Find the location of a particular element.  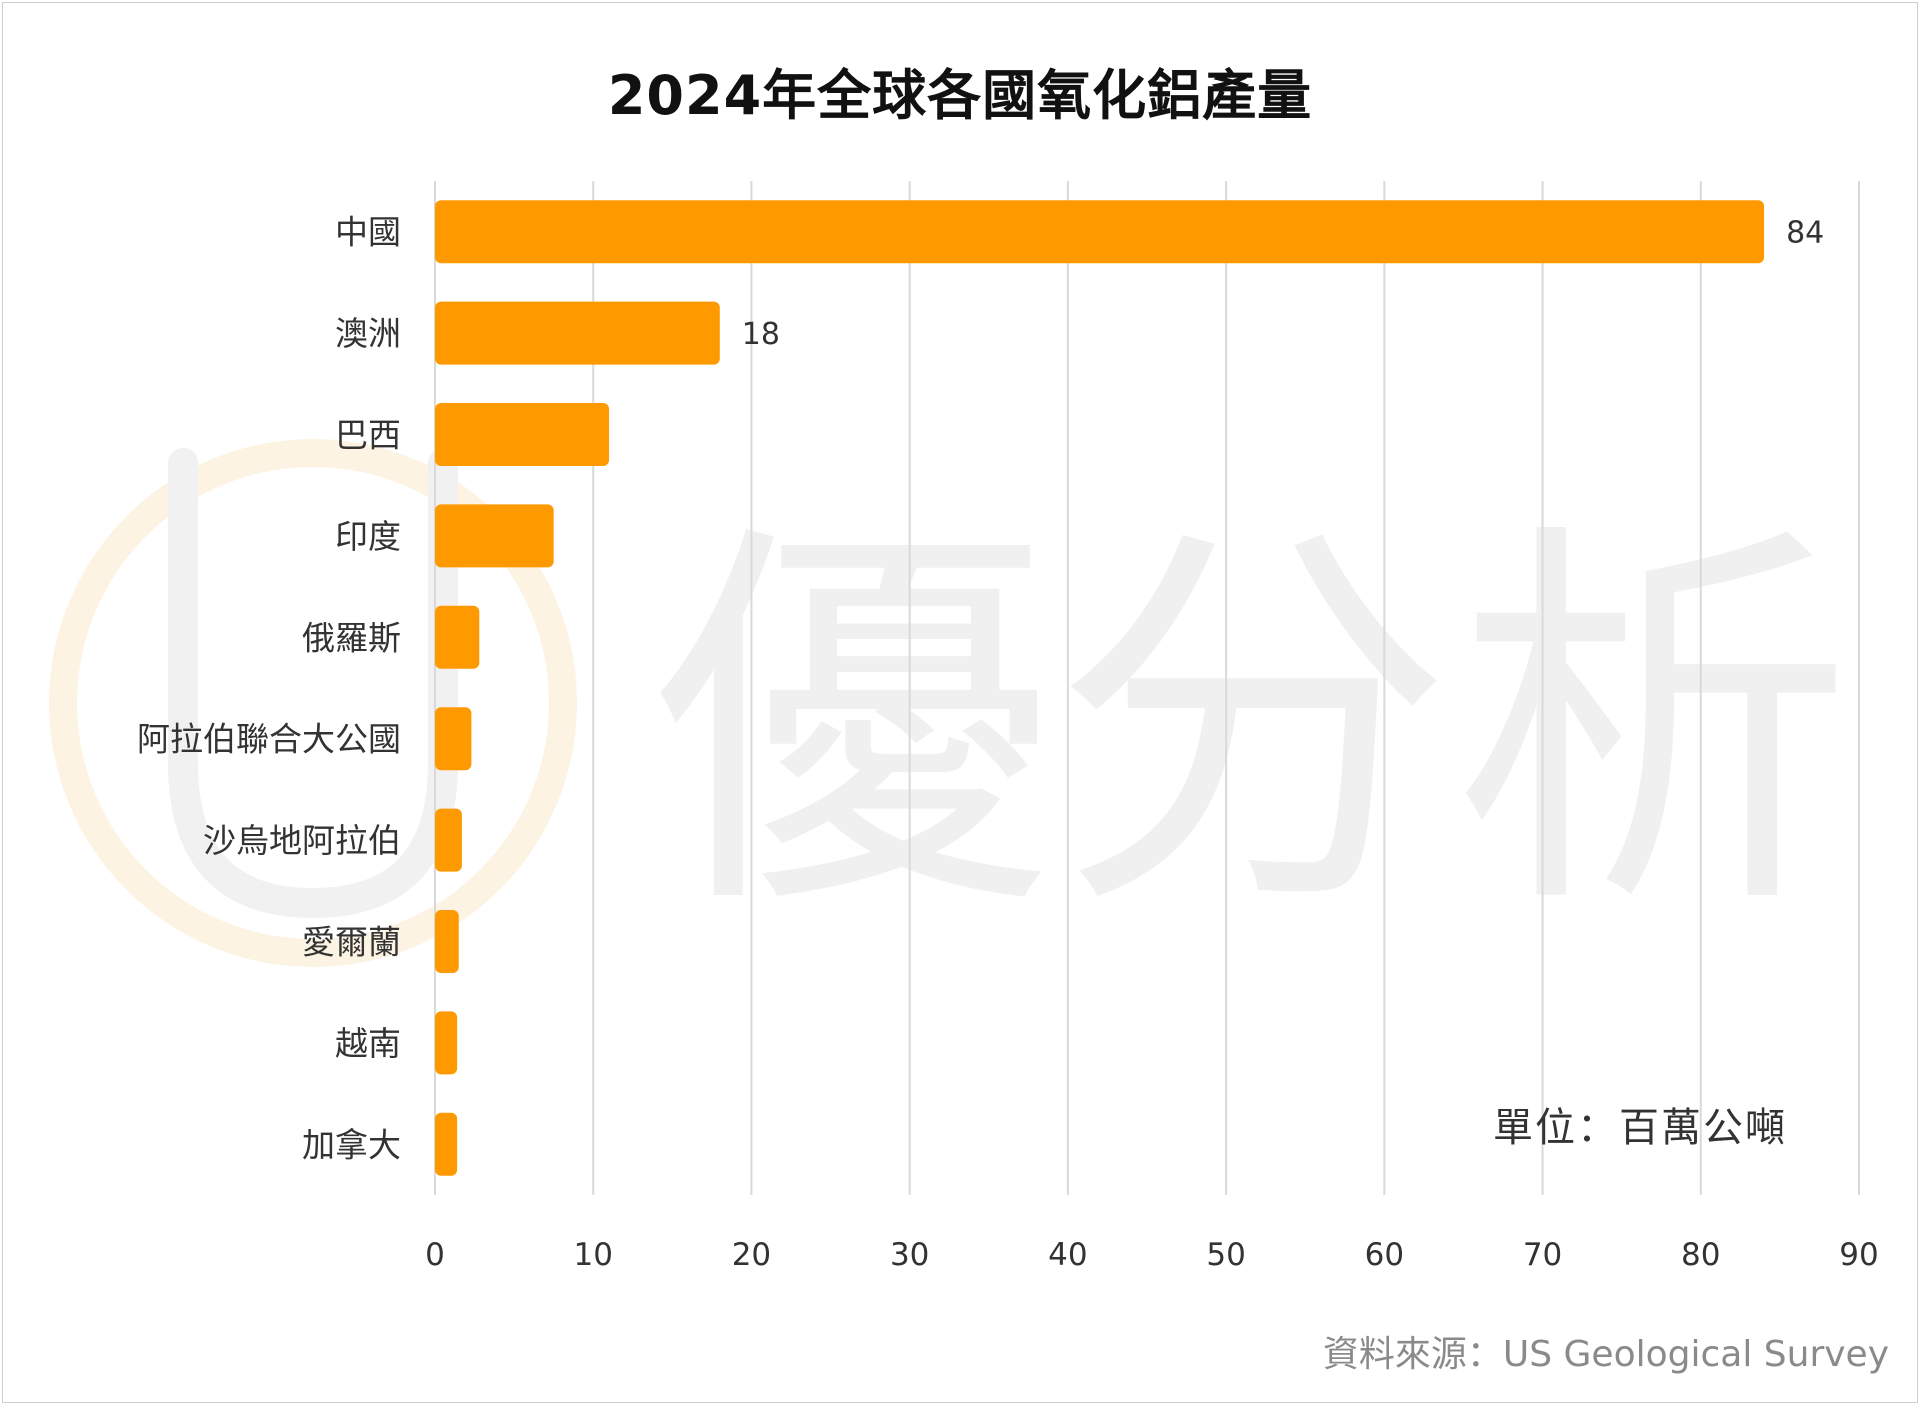

unit-note: 單位：百萬公噸 is located at coordinates (1640, 1128).